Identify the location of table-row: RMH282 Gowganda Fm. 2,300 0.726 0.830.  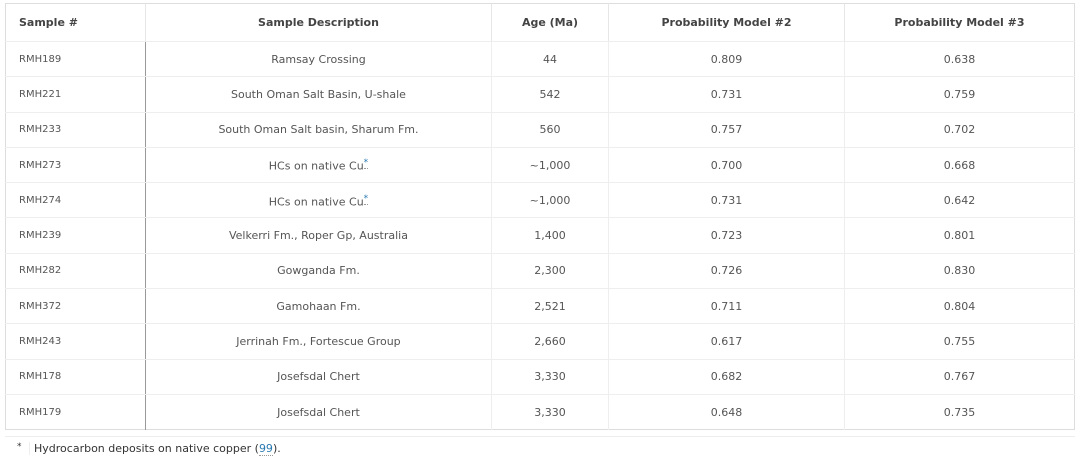
(540, 271).